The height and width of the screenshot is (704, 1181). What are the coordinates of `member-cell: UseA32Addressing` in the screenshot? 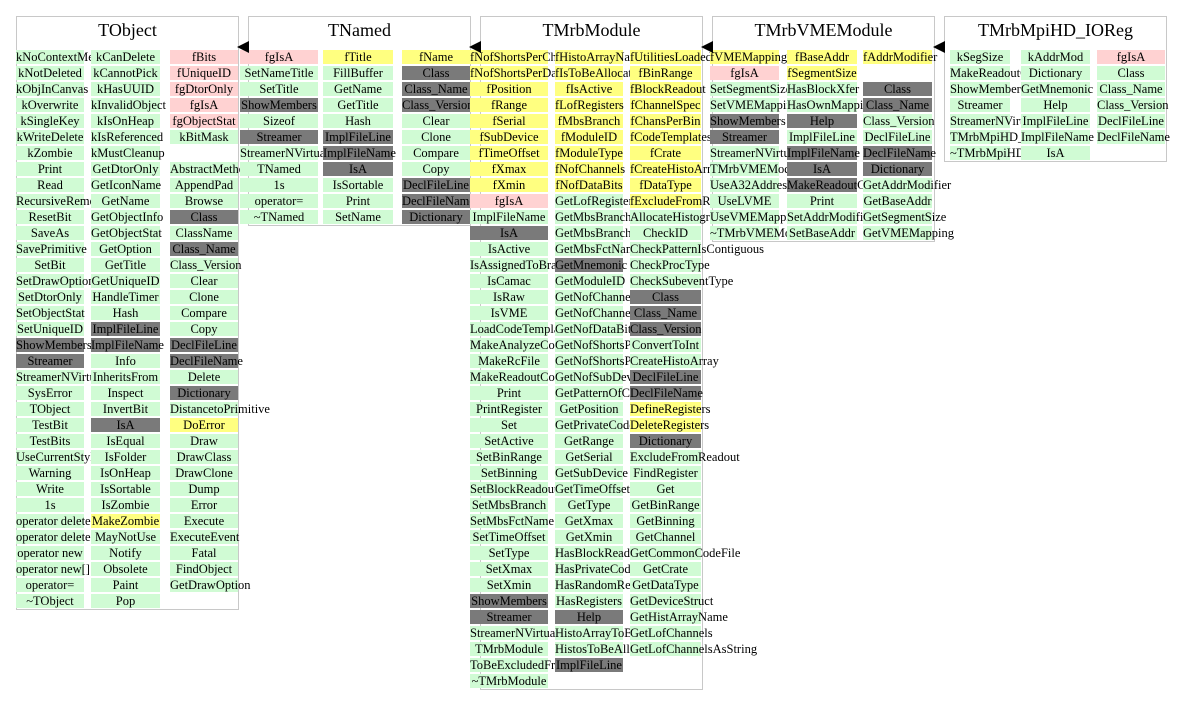 It's located at (759, 185).